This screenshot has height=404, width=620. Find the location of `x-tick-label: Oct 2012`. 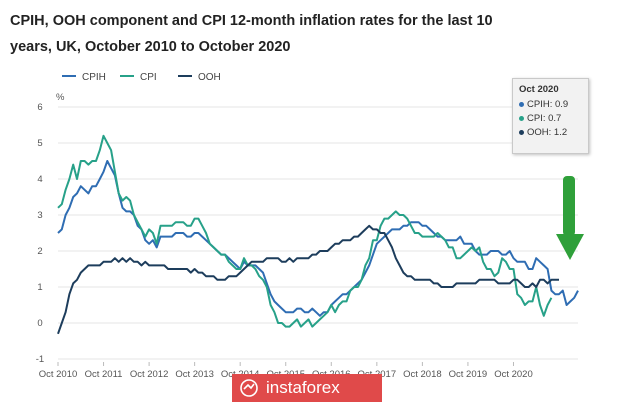

x-tick-label: Oct 2012 is located at coordinates (149, 374).